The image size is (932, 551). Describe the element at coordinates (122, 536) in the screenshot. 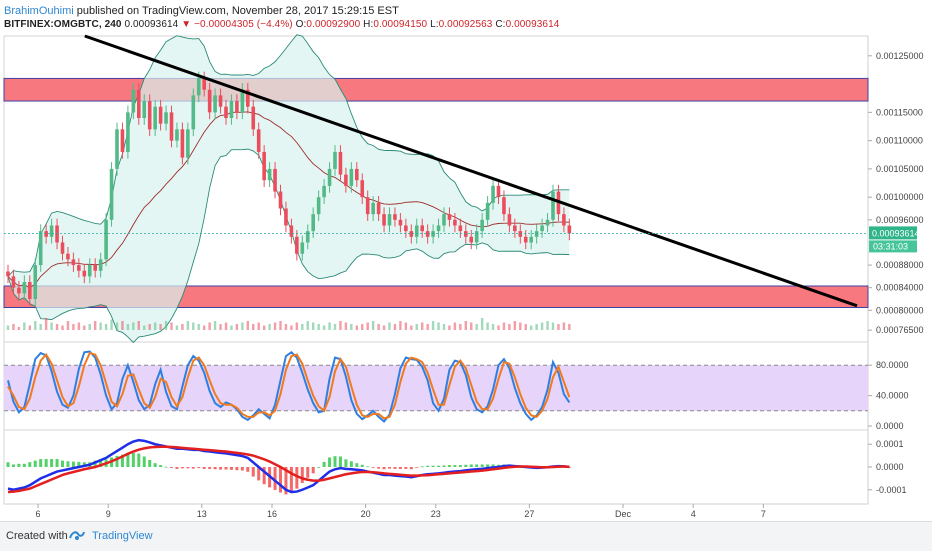

I see `tradingview-brand-link: TradingView` at that location.